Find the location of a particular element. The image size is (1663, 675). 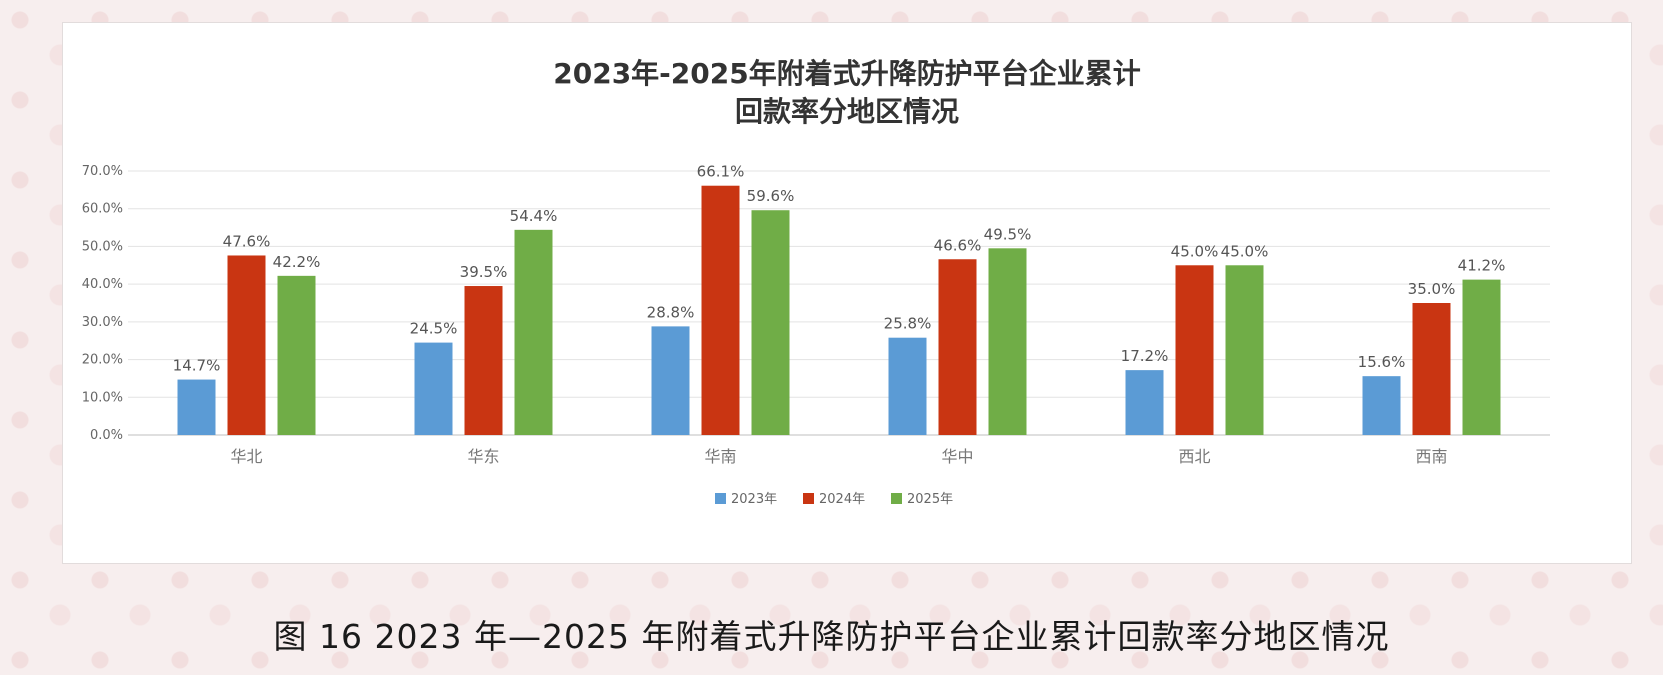

y-tick-label: 70.0% is located at coordinates (102, 171).